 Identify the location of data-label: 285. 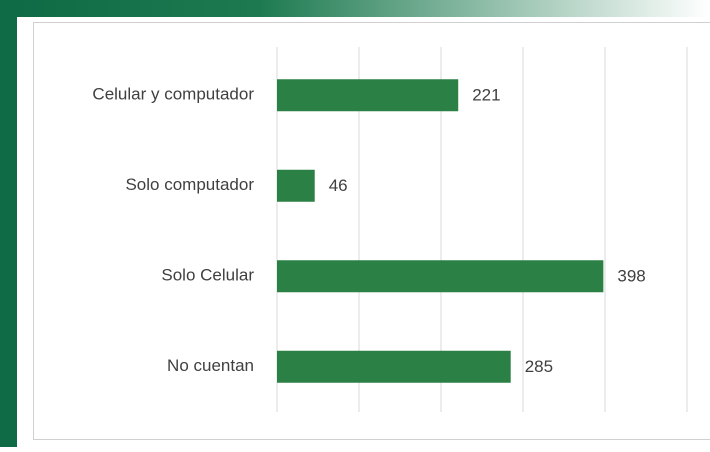
(539, 366).